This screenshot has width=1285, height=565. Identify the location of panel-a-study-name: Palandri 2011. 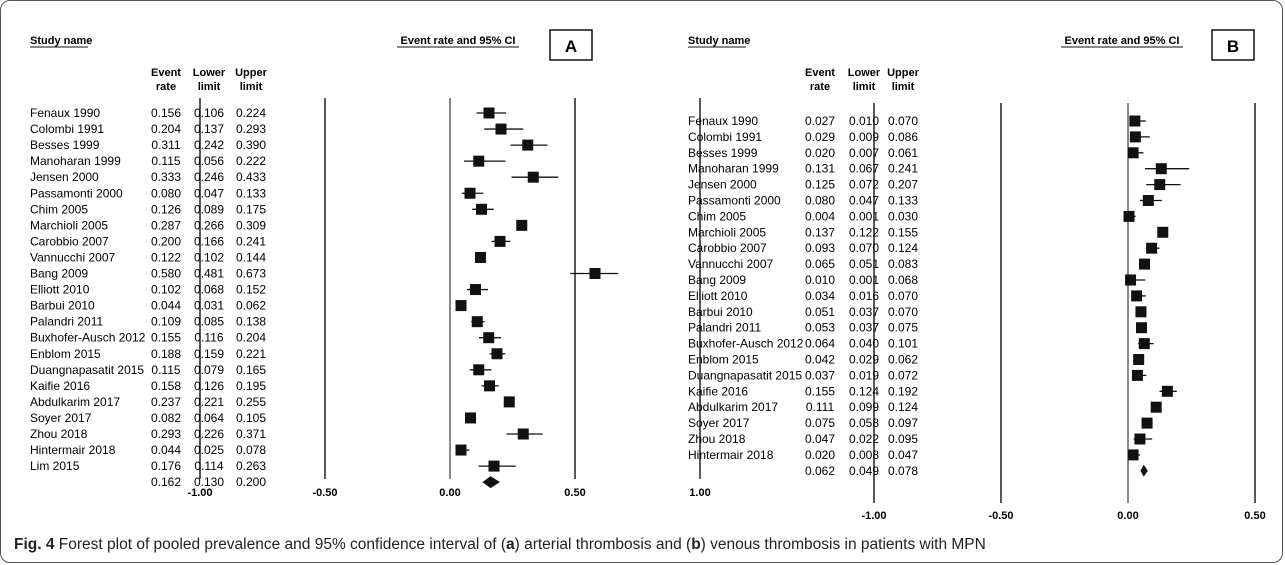
(66, 322).